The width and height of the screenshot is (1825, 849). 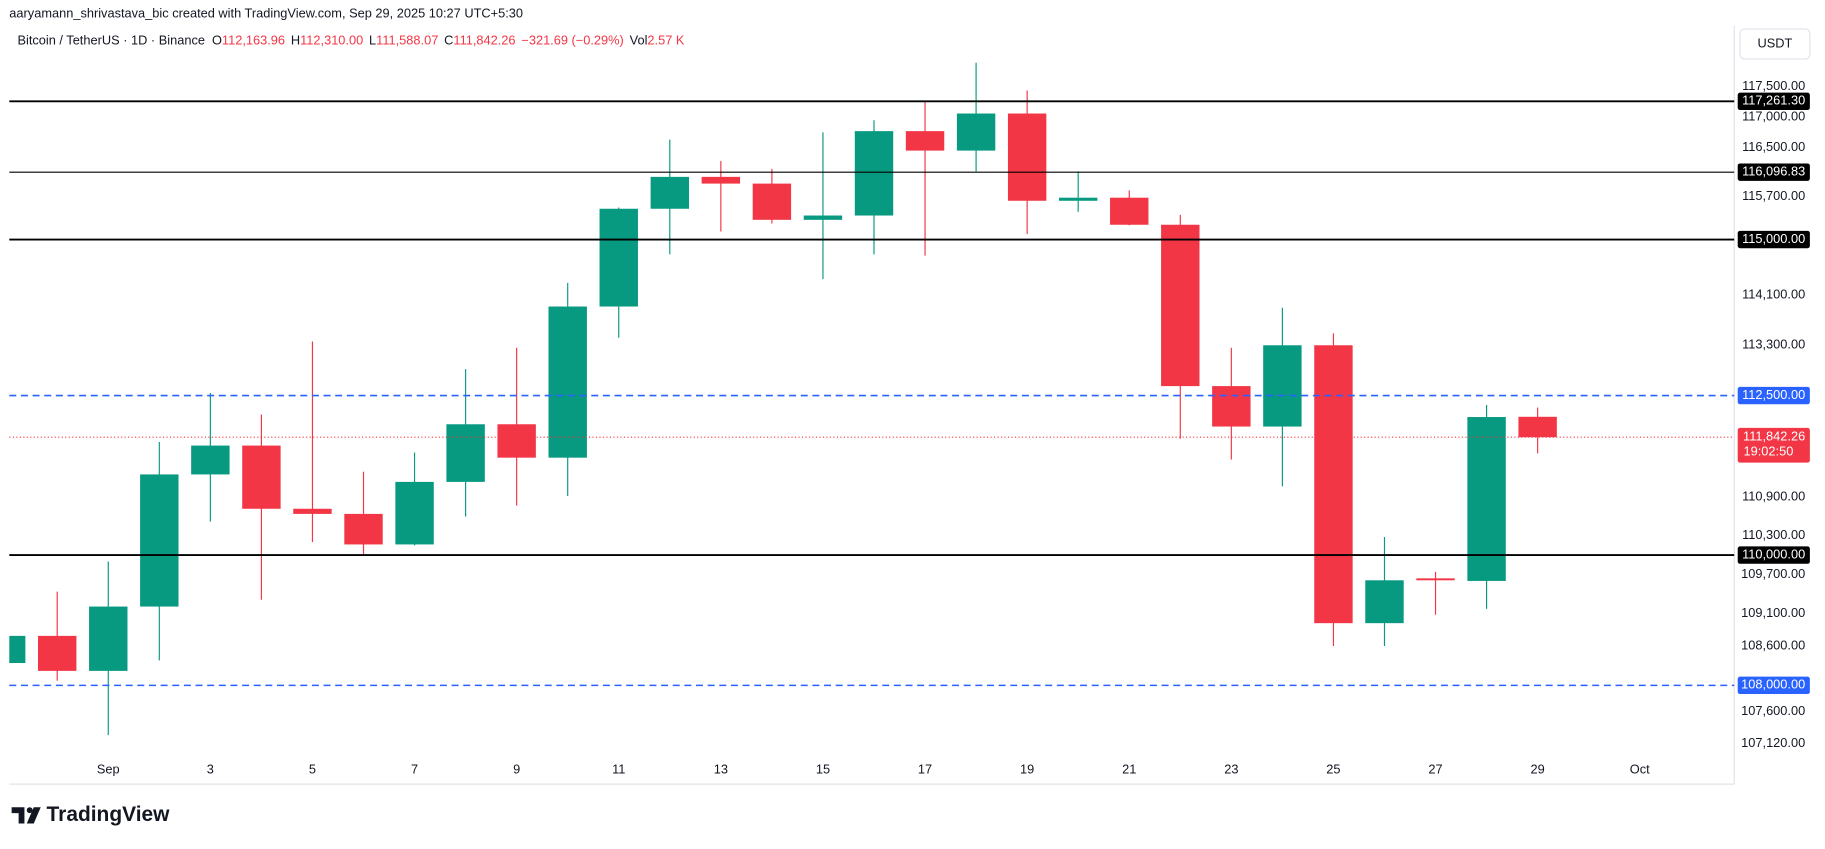 I want to click on level-label: 112,500.00, so click(x=1773, y=394).